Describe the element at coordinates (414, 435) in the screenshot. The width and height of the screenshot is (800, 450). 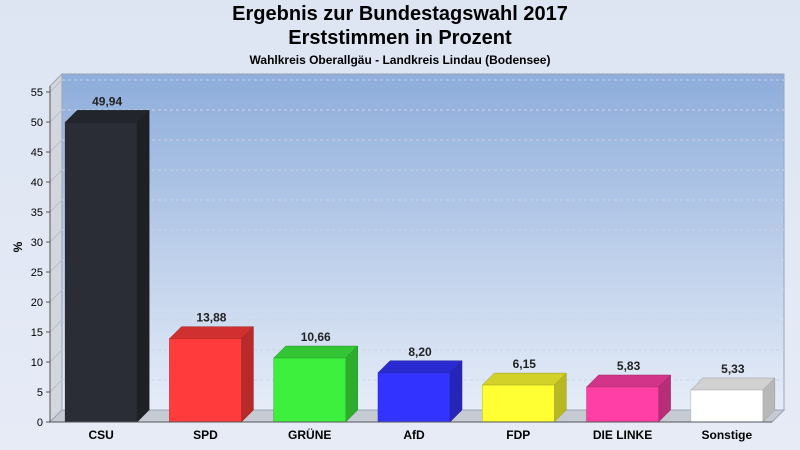
I see `x-tick-label: AfD` at that location.